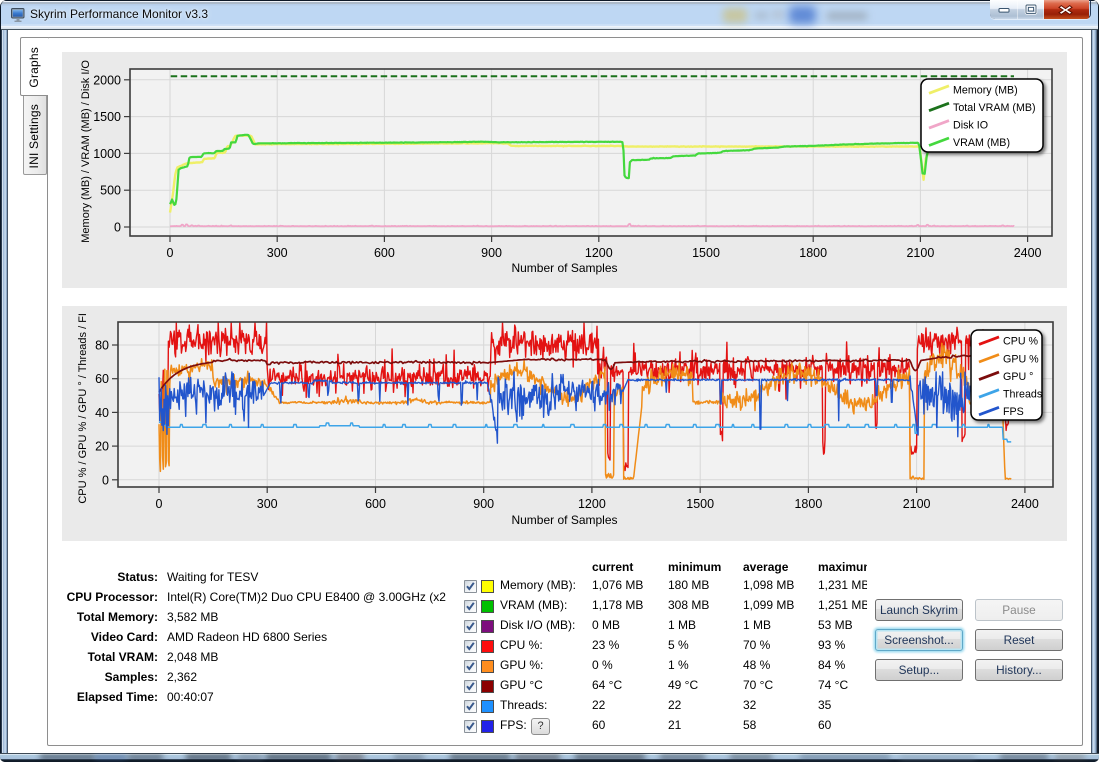  What do you see at coordinates (102, 447) in the screenshot?
I see `svg-text: 20` at bounding box center [102, 447].